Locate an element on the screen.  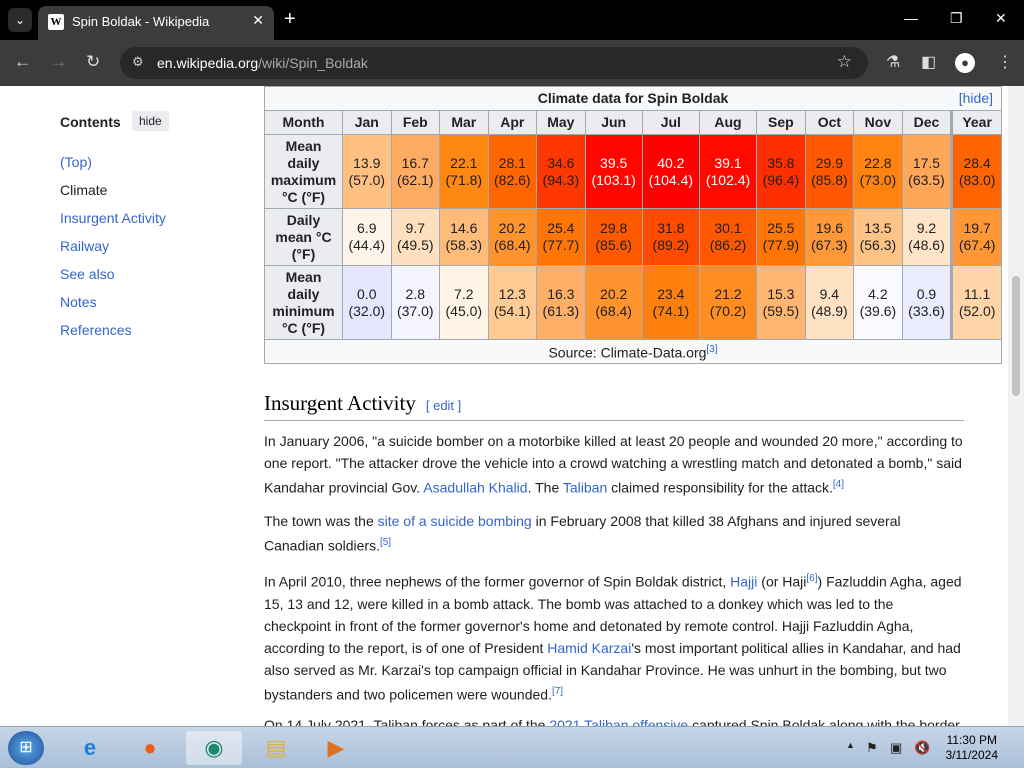
toc-item-references: References is located at coordinates (96, 330).